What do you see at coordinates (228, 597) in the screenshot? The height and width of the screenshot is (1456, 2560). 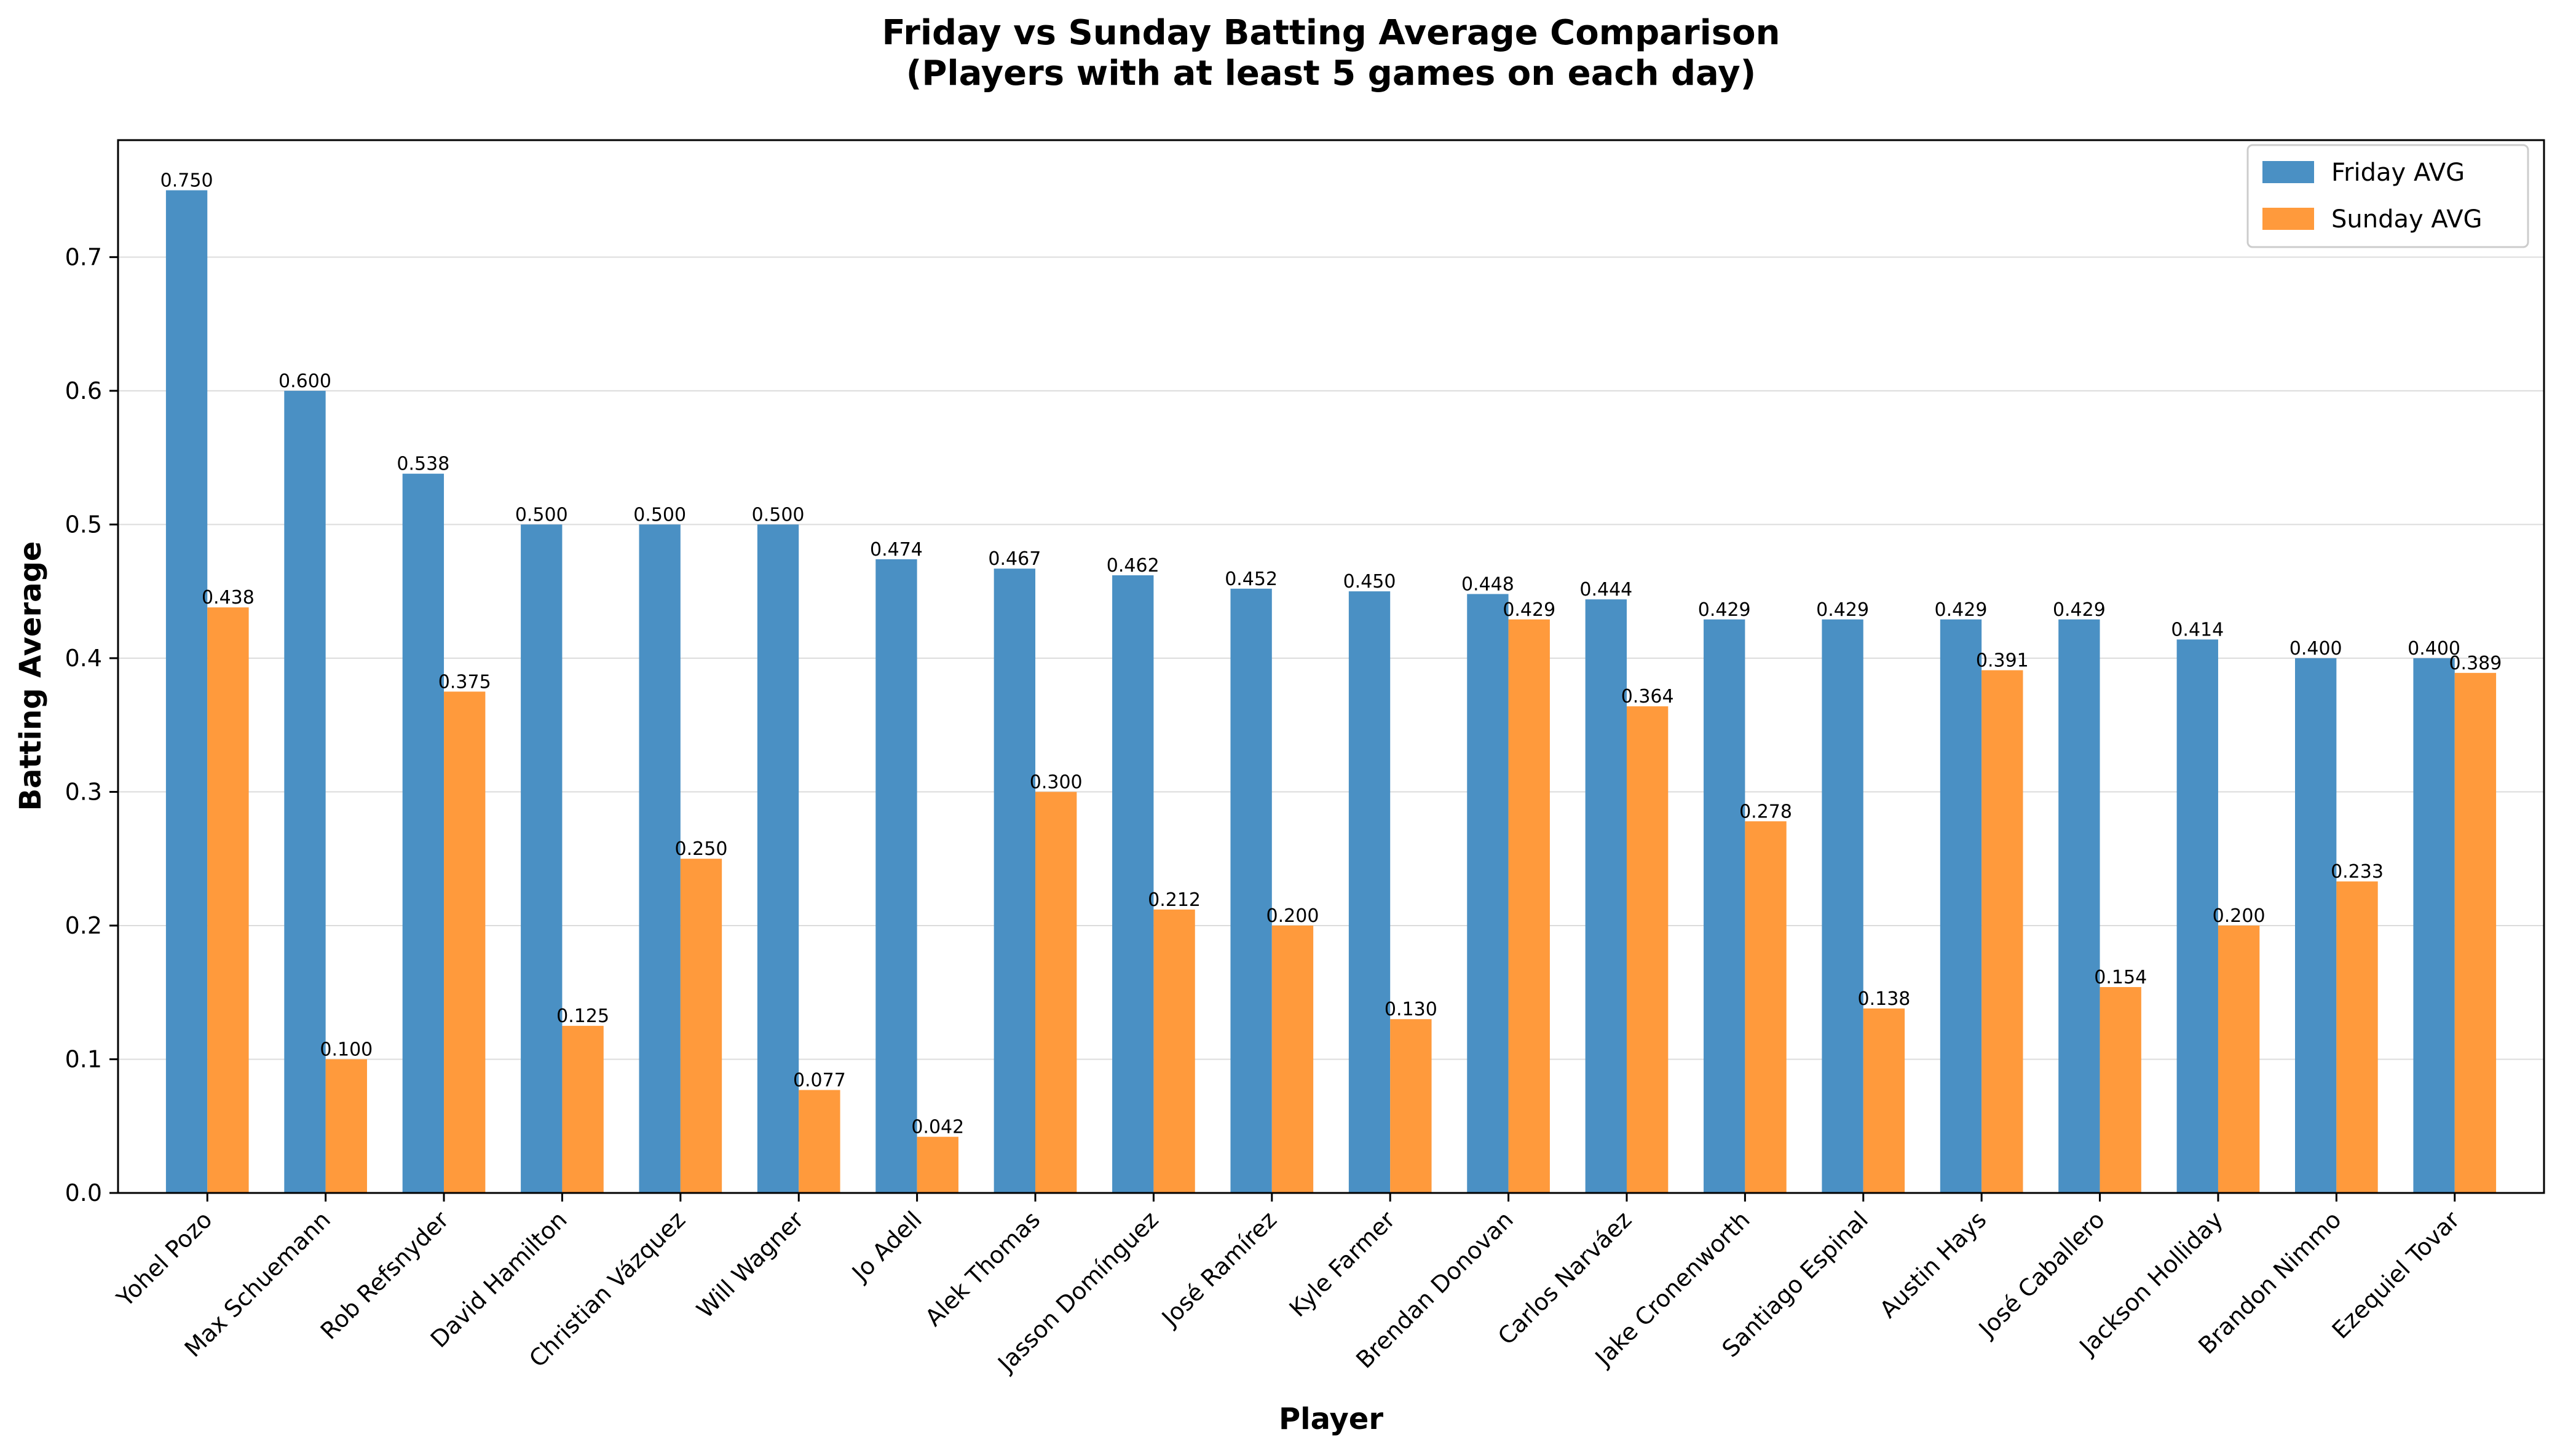 I see `data-label-sunday: 0.438` at bounding box center [228, 597].